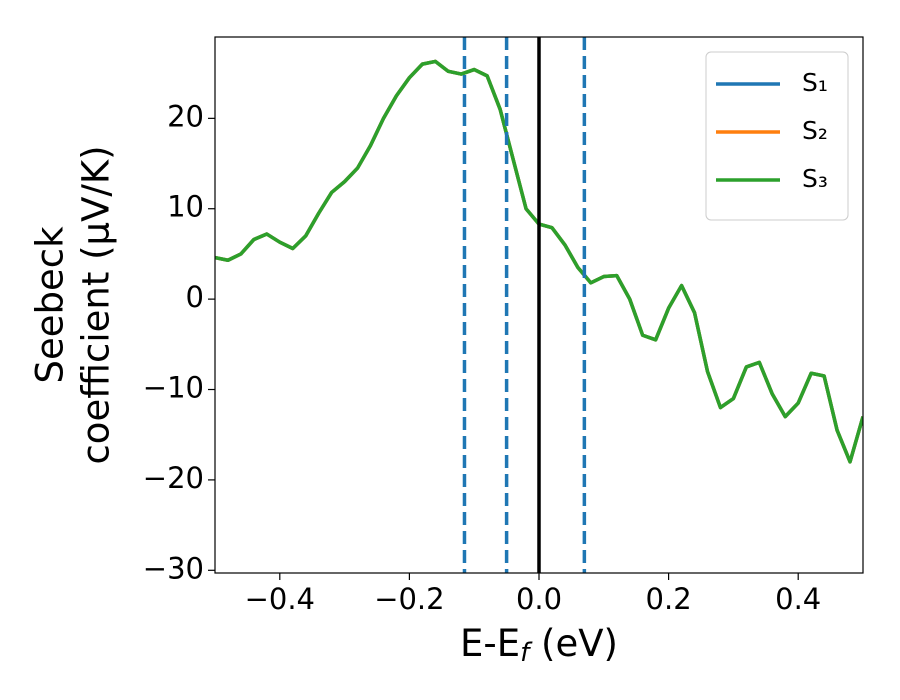 This screenshot has height=700, width=900. I want to click on legend-label: S₂, so click(815, 130).